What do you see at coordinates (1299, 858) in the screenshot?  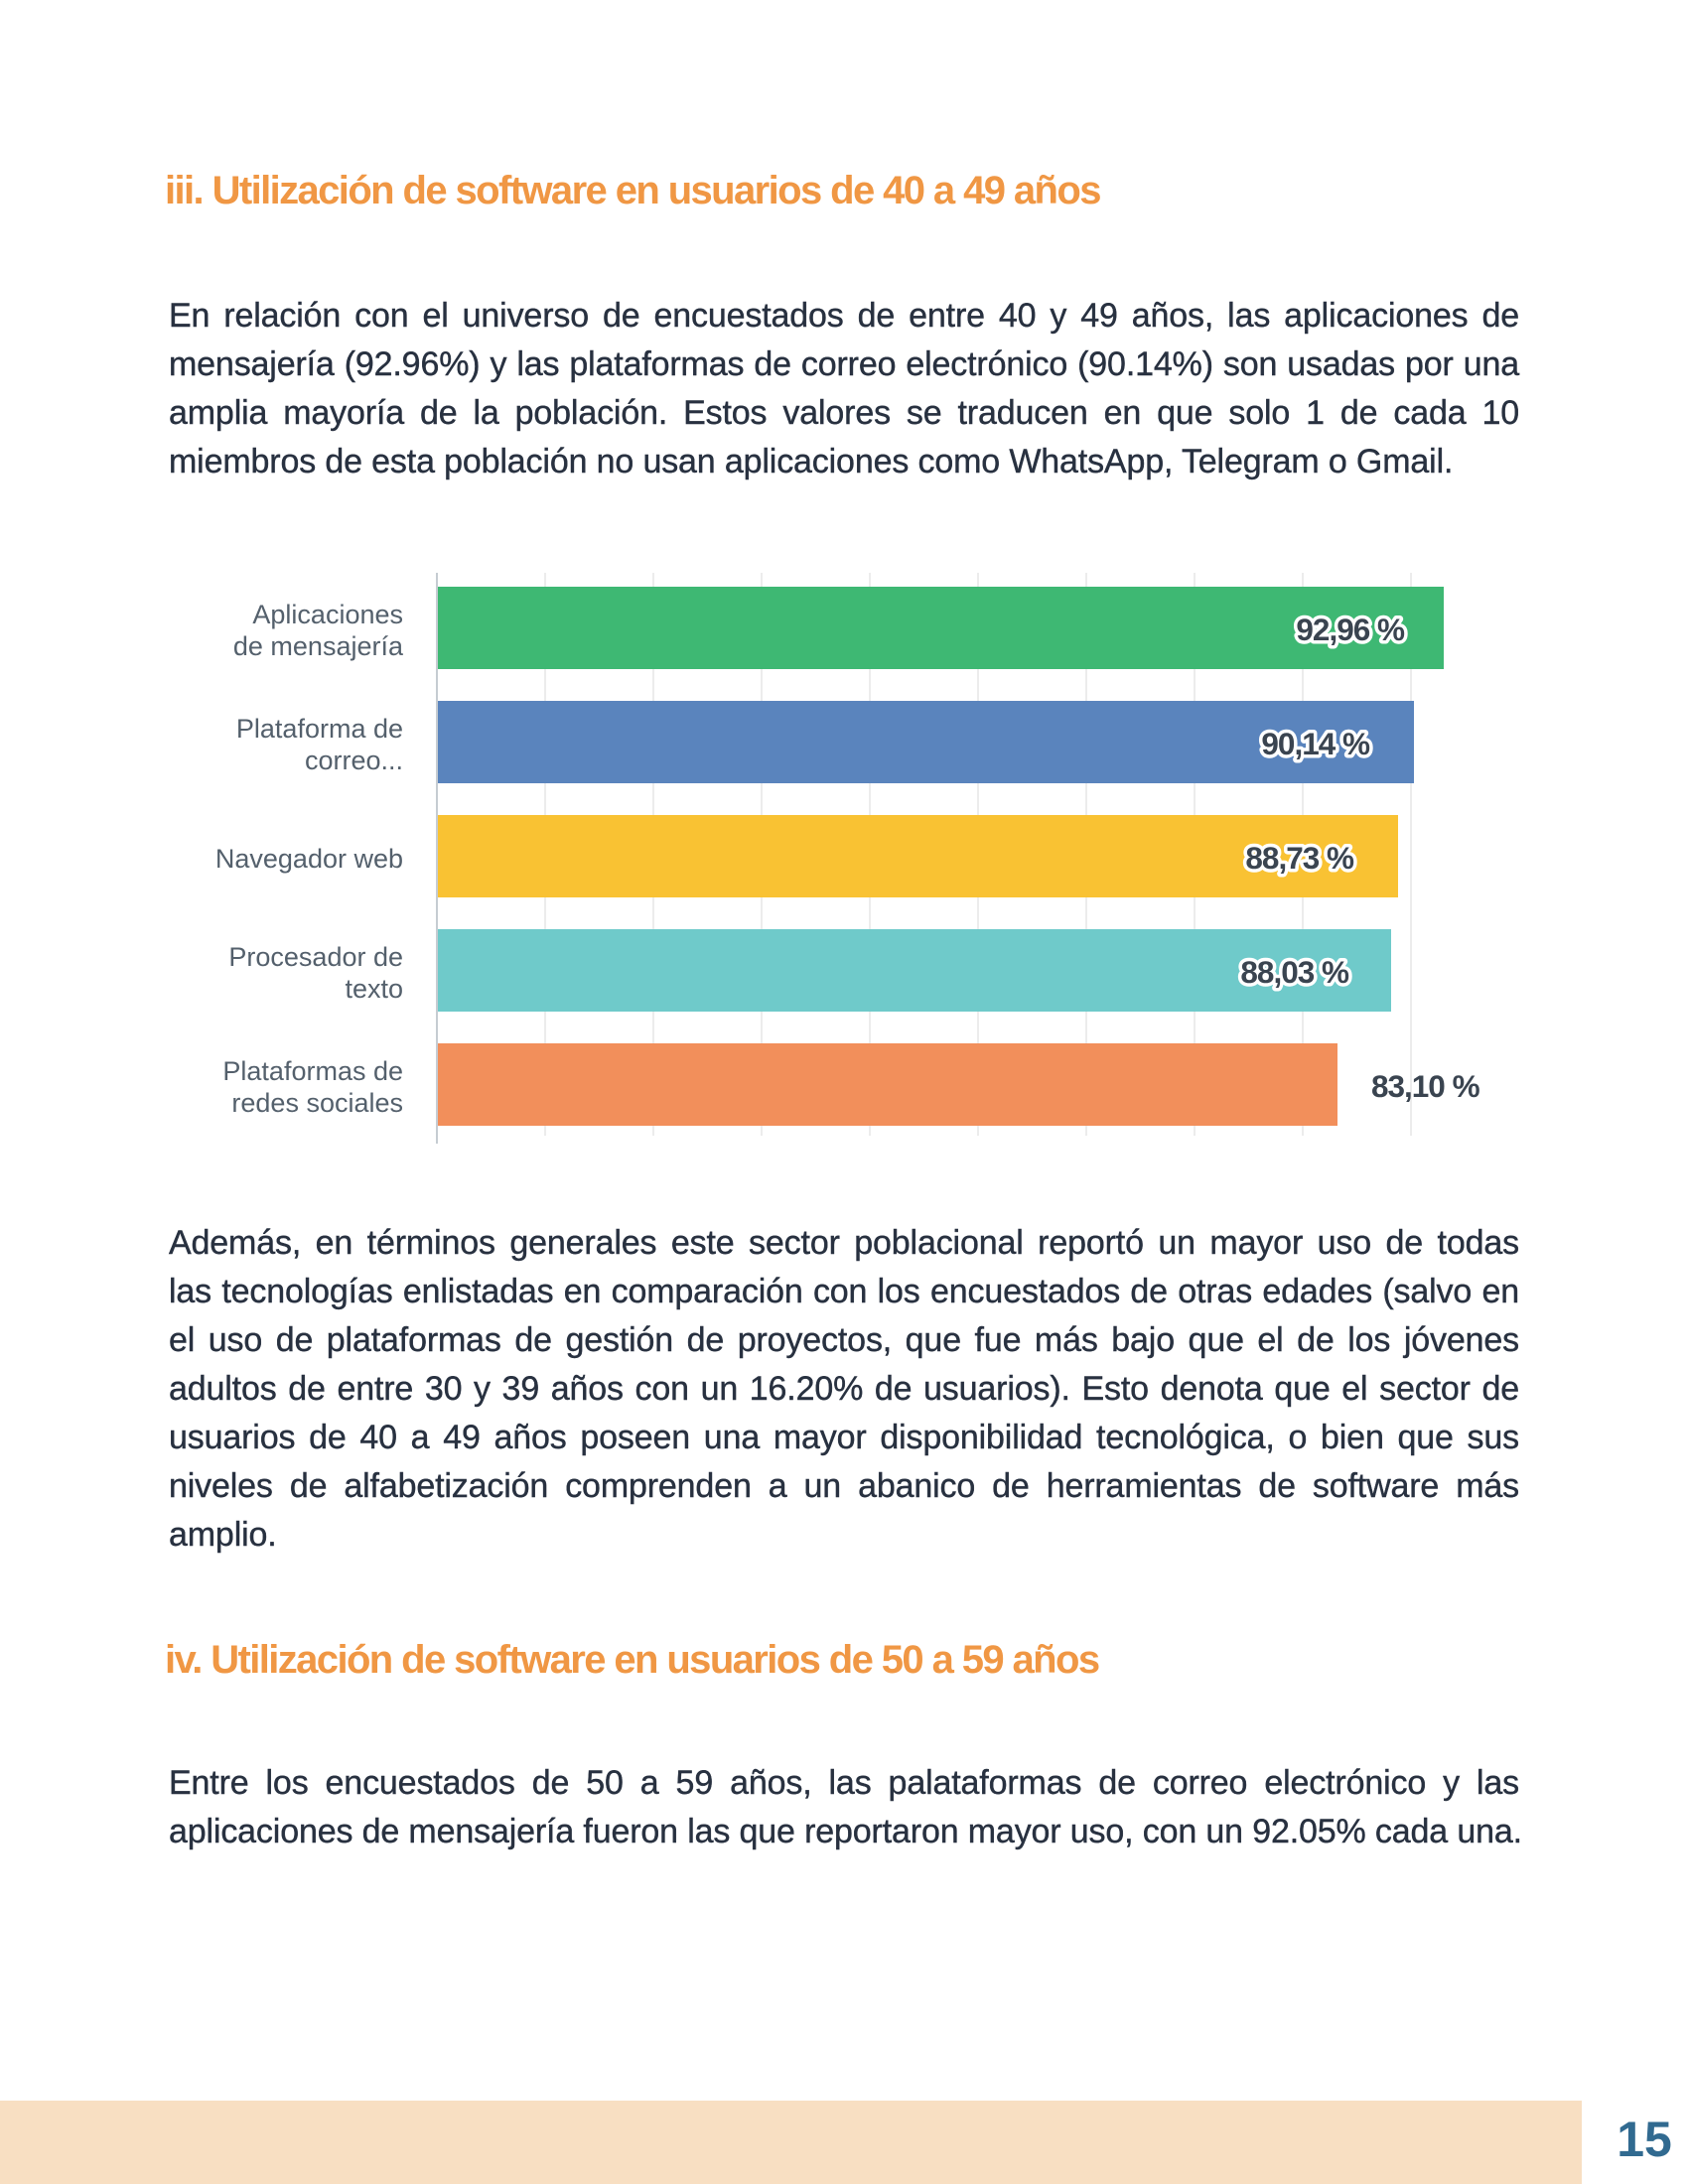 I see `svg-text: 88,73 %` at bounding box center [1299, 858].